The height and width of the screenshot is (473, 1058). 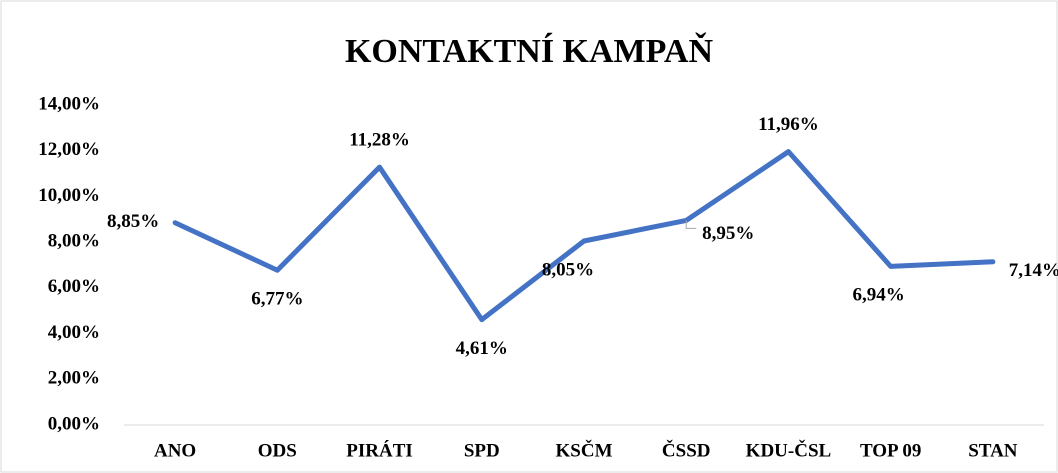 What do you see at coordinates (482, 348) in the screenshot?
I see `data-label: 4,61%` at bounding box center [482, 348].